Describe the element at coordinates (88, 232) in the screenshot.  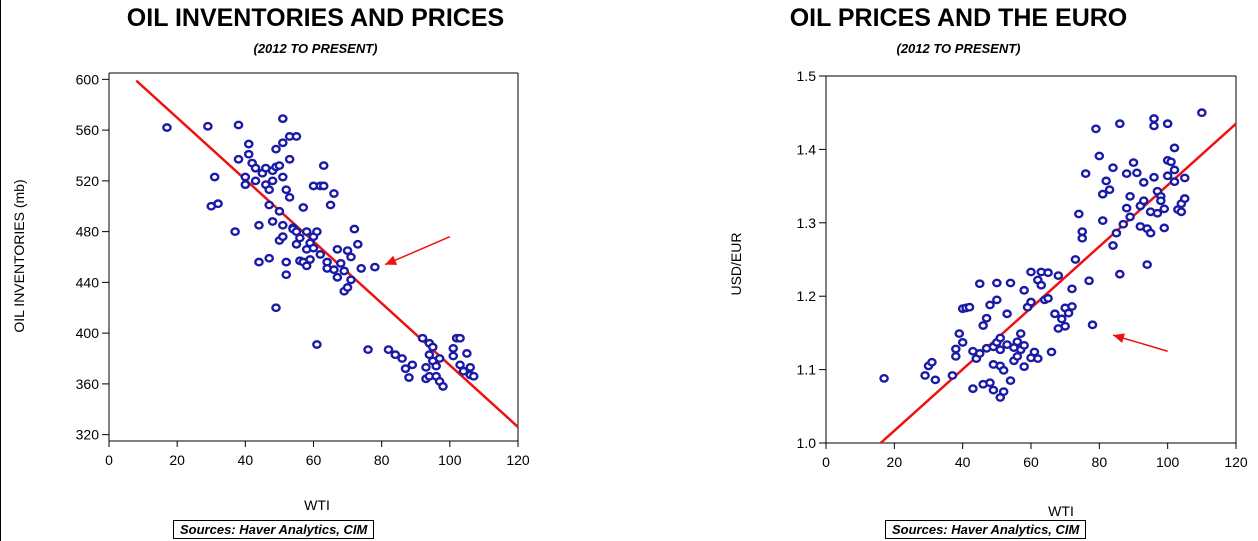
I see `y-tick-label: 480` at that location.